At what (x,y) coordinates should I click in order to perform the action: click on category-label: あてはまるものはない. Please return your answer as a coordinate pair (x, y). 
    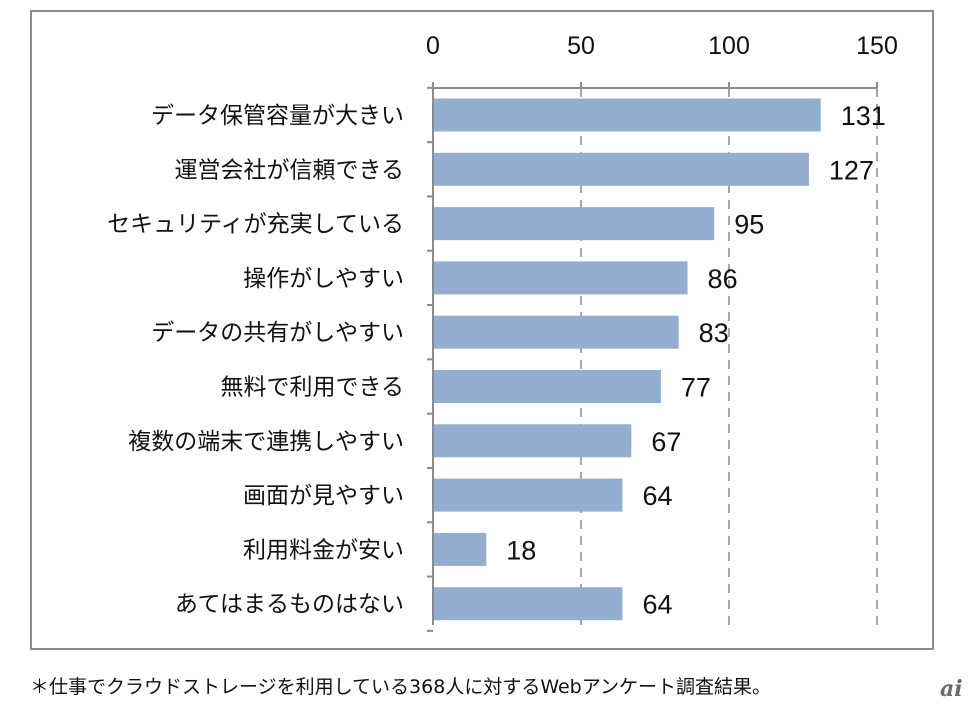
    Looking at the image, I should click on (289, 605).